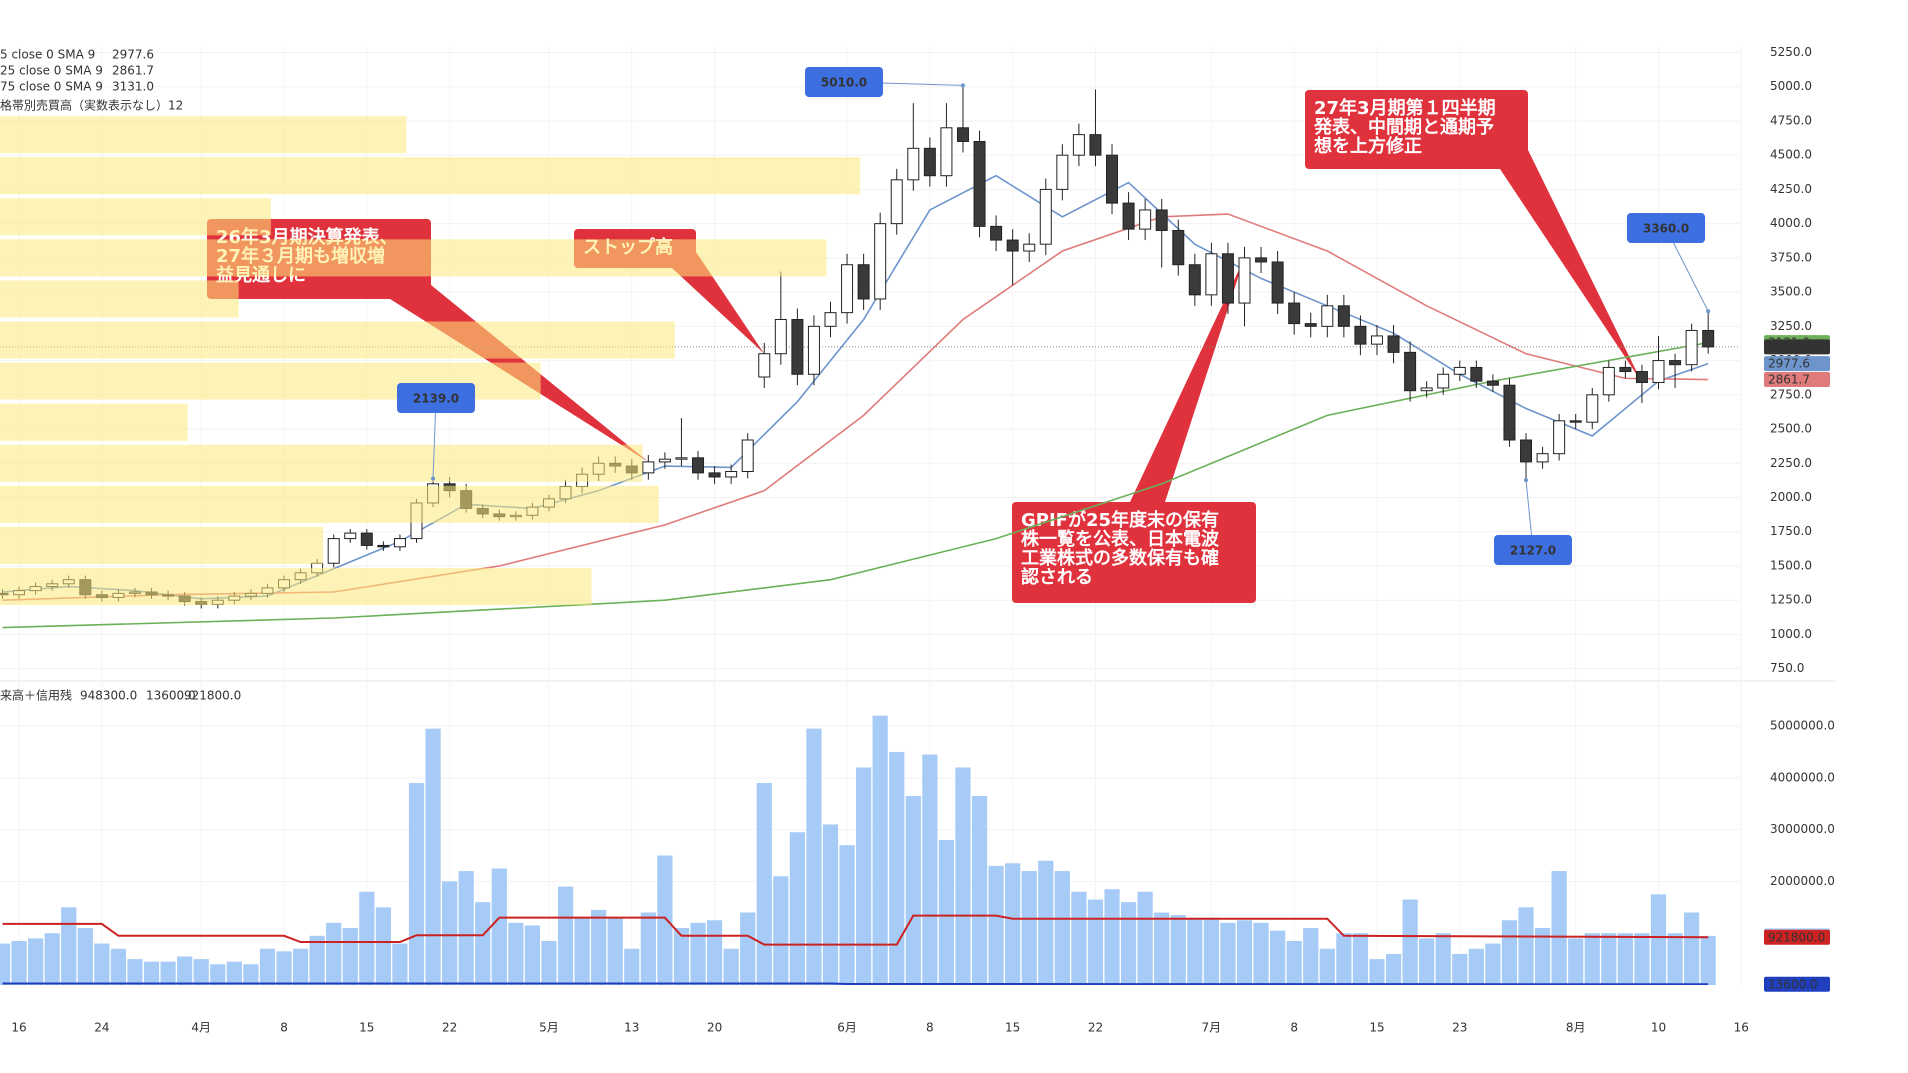  What do you see at coordinates (36, 695) in the screenshot?
I see `volume-legend-title: 来高＋信用残` at bounding box center [36, 695].